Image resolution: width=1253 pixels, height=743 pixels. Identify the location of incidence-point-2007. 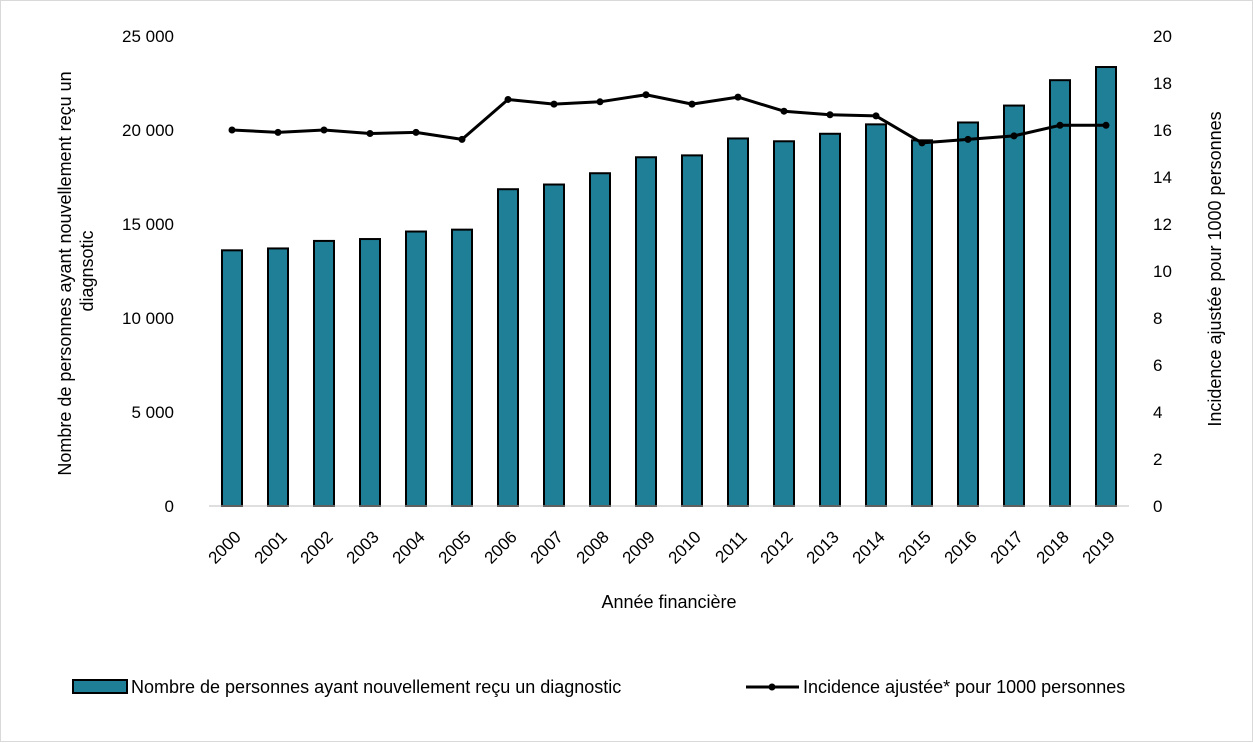
(554, 104).